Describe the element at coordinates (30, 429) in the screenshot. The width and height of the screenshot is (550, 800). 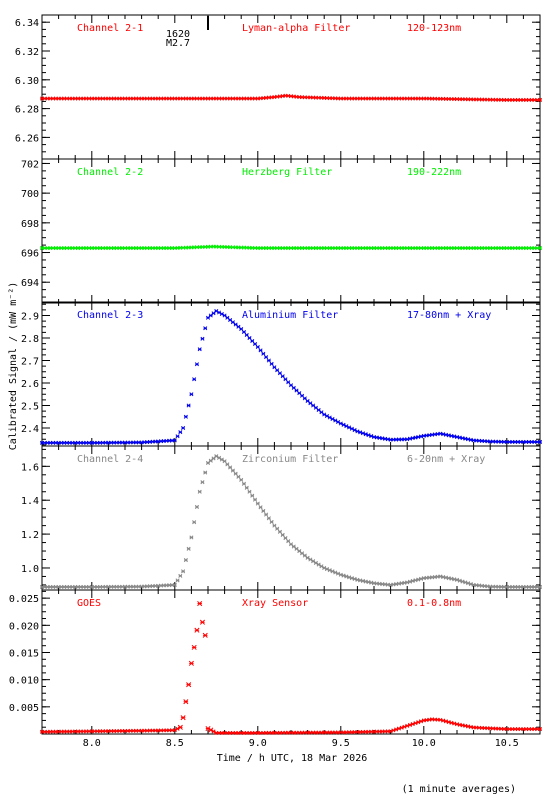
I see `y-tick-label: 2.4` at that location.